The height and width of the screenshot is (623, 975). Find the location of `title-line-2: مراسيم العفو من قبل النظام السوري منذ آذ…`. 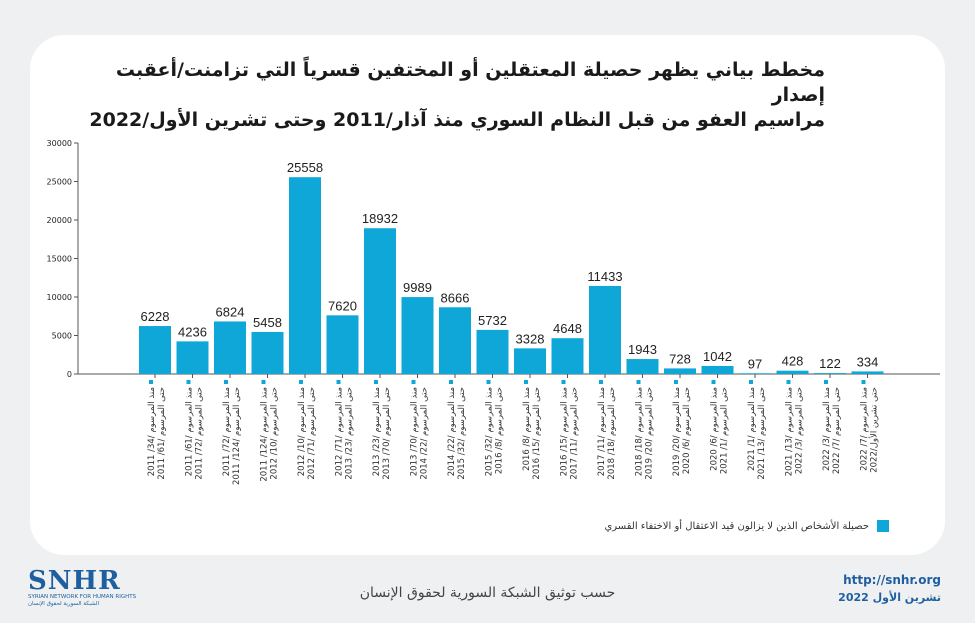

title-line-2: مراسيم العفو من قبل النظام السوري منذ آذ… is located at coordinates (457, 120).